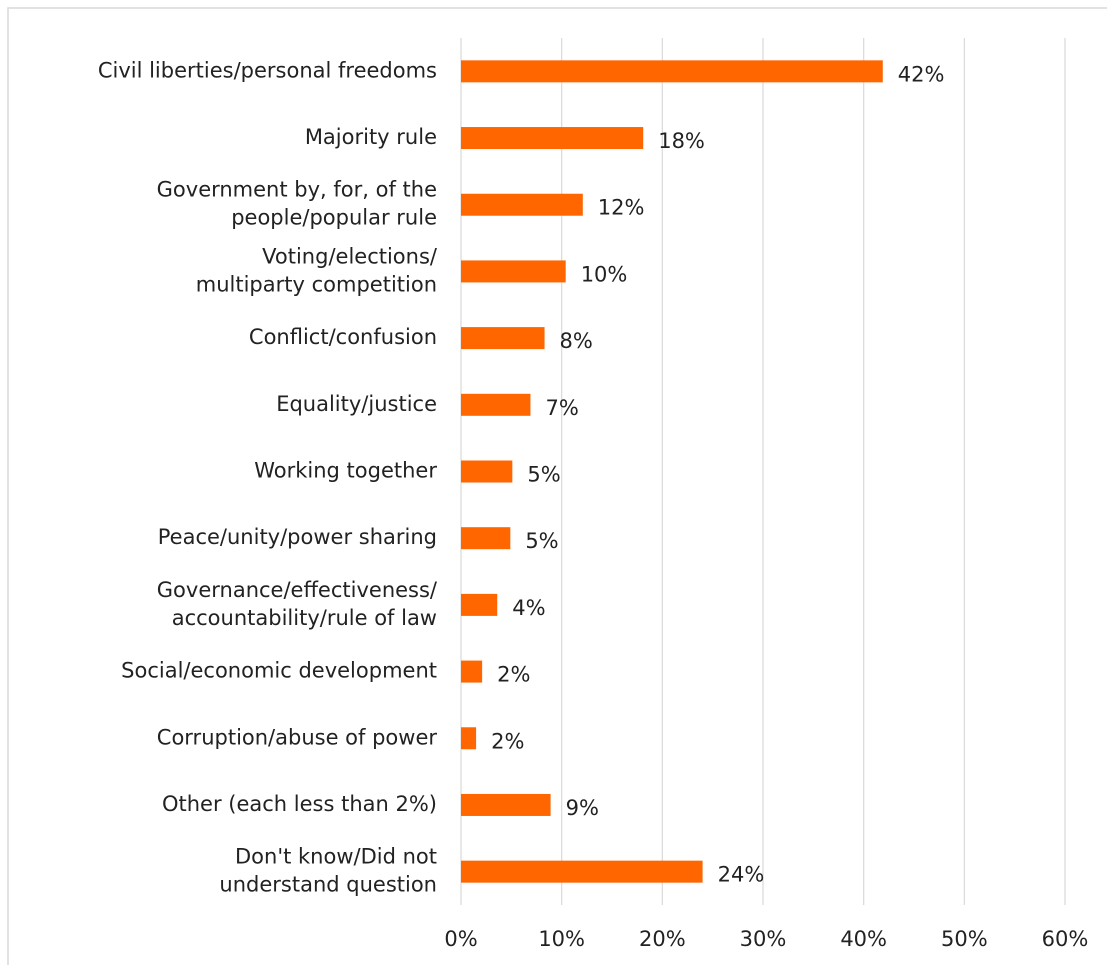  Describe the element at coordinates (921, 74) in the screenshot. I see `data-label: 42%` at that location.